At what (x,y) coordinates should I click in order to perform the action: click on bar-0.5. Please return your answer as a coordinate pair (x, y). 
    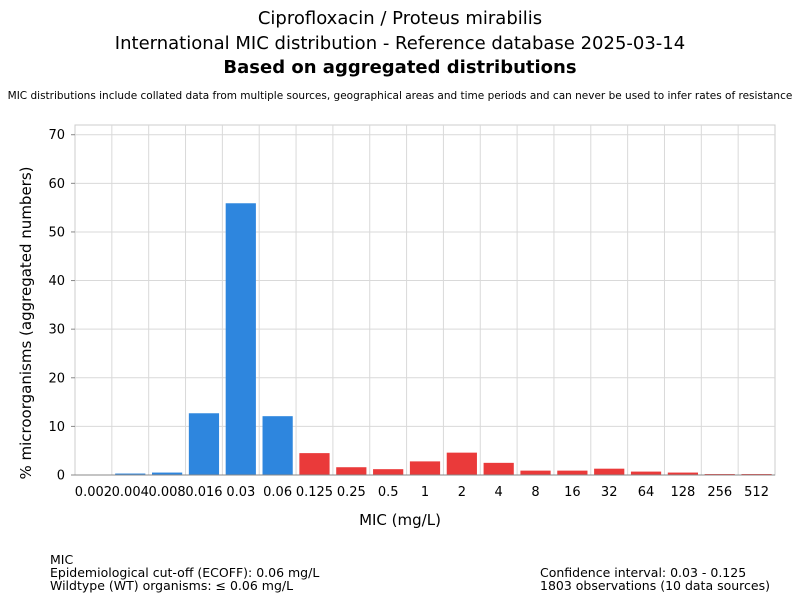
    Looking at the image, I should click on (388, 472).